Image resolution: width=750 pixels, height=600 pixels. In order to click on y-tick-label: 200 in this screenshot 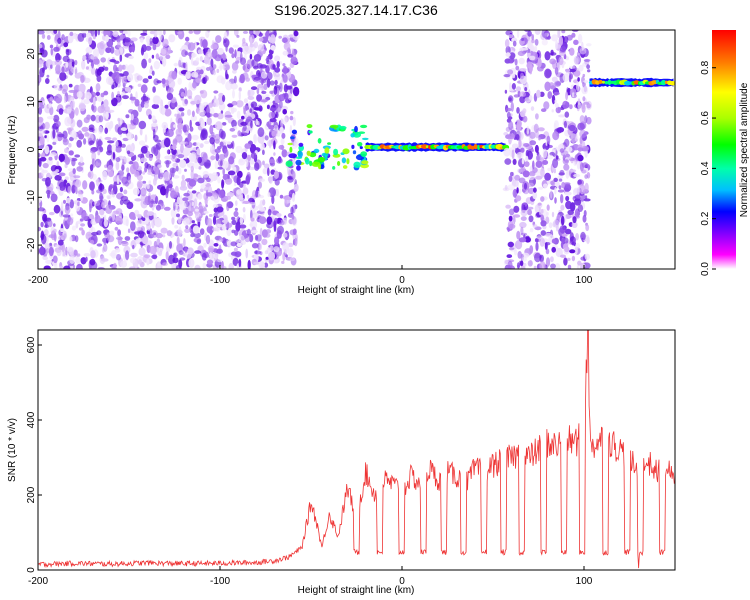, I will do `click(31, 494)`.